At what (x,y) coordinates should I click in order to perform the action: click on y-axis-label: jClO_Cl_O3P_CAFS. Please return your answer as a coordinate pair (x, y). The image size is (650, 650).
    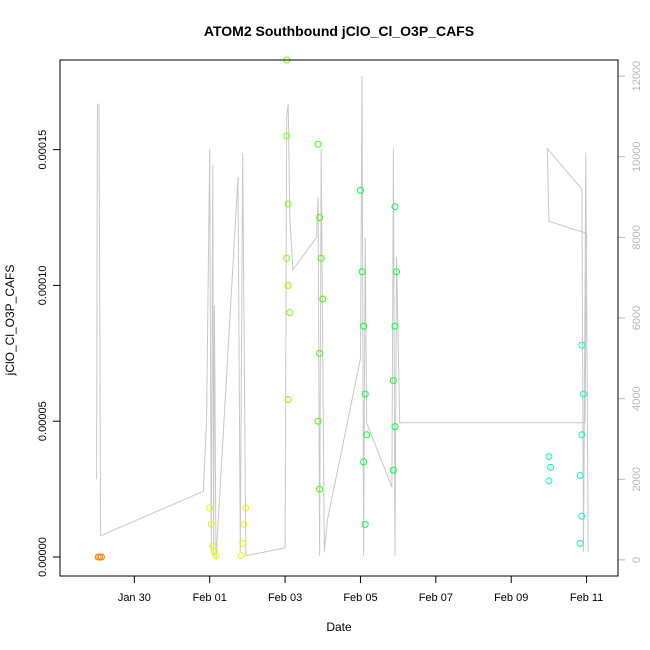
    Looking at the image, I should click on (10, 321).